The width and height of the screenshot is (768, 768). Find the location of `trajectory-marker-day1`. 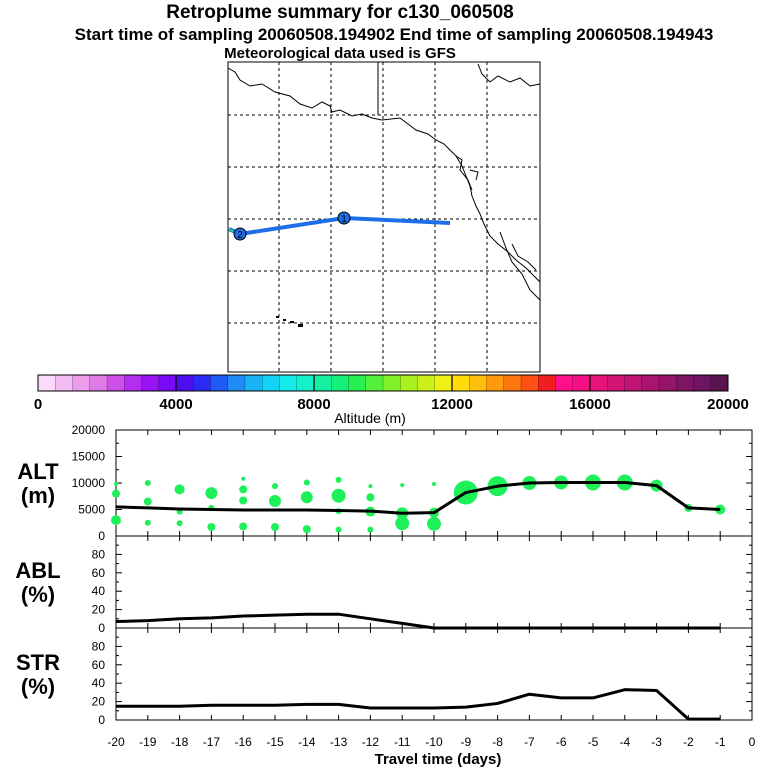

trajectory-marker-day1 is located at coordinates (344, 218).